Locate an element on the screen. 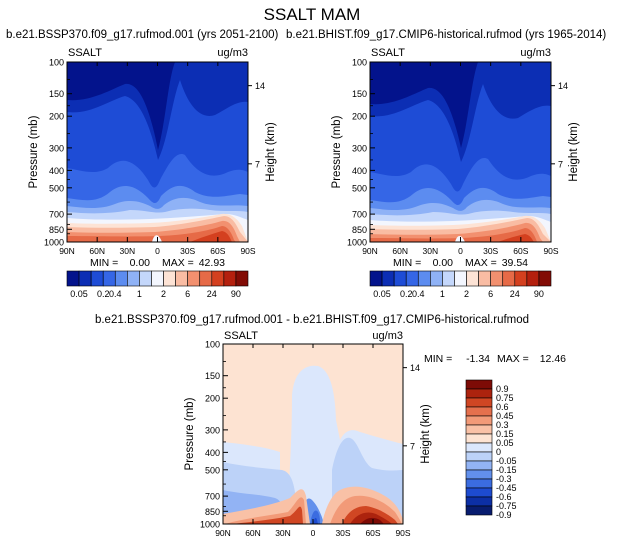  colorbar-label: -0.75 is located at coordinates (506, 506).